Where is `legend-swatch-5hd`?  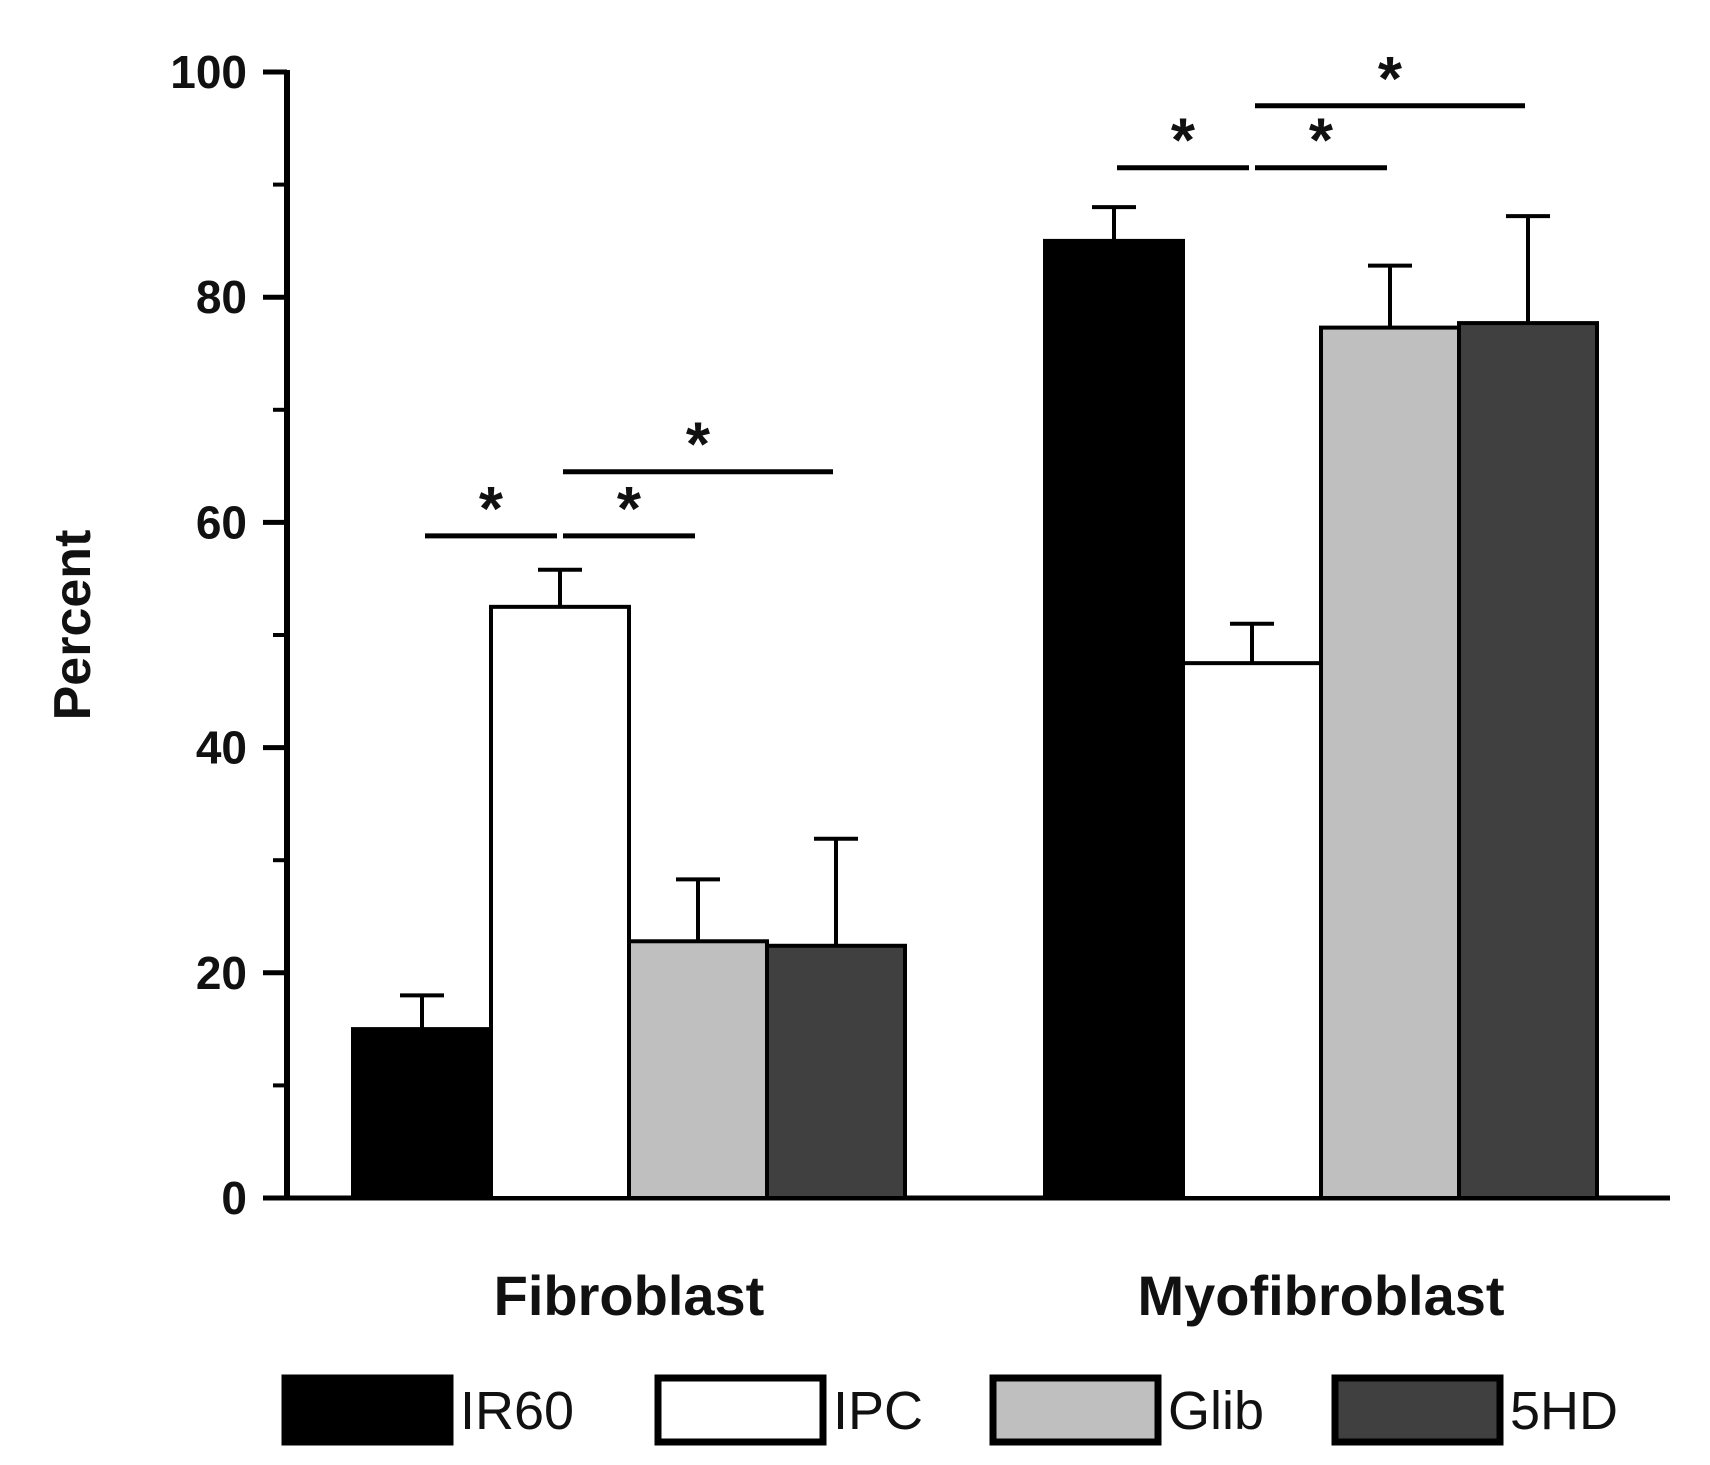
legend-swatch-5hd is located at coordinates (1417, 1410).